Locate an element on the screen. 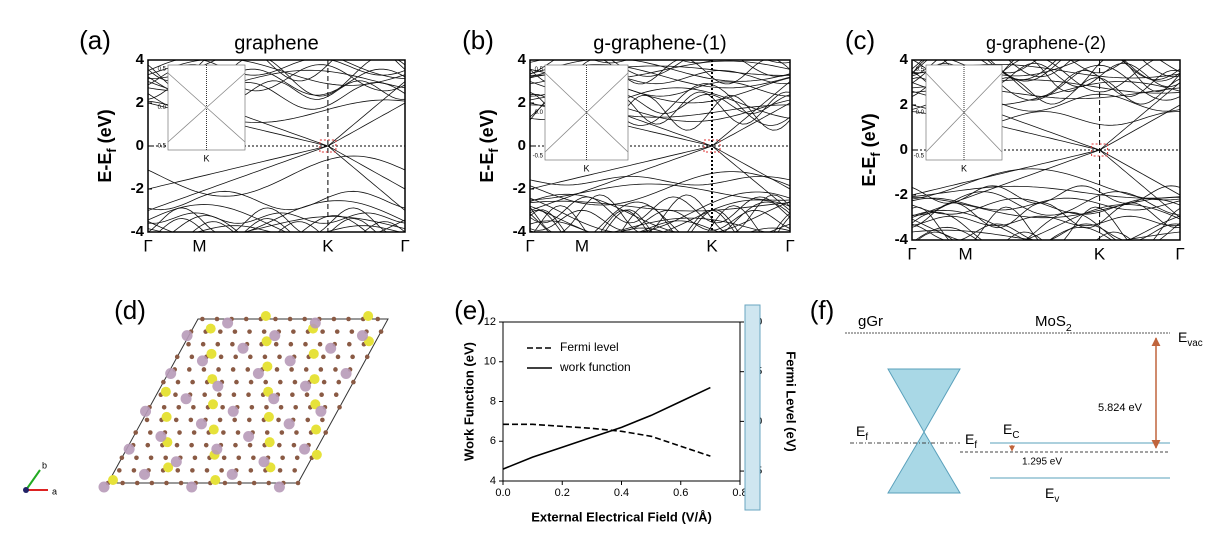 This screenshot has height=539, width=1215. axis-label: a is located at coordinates (54, 491).